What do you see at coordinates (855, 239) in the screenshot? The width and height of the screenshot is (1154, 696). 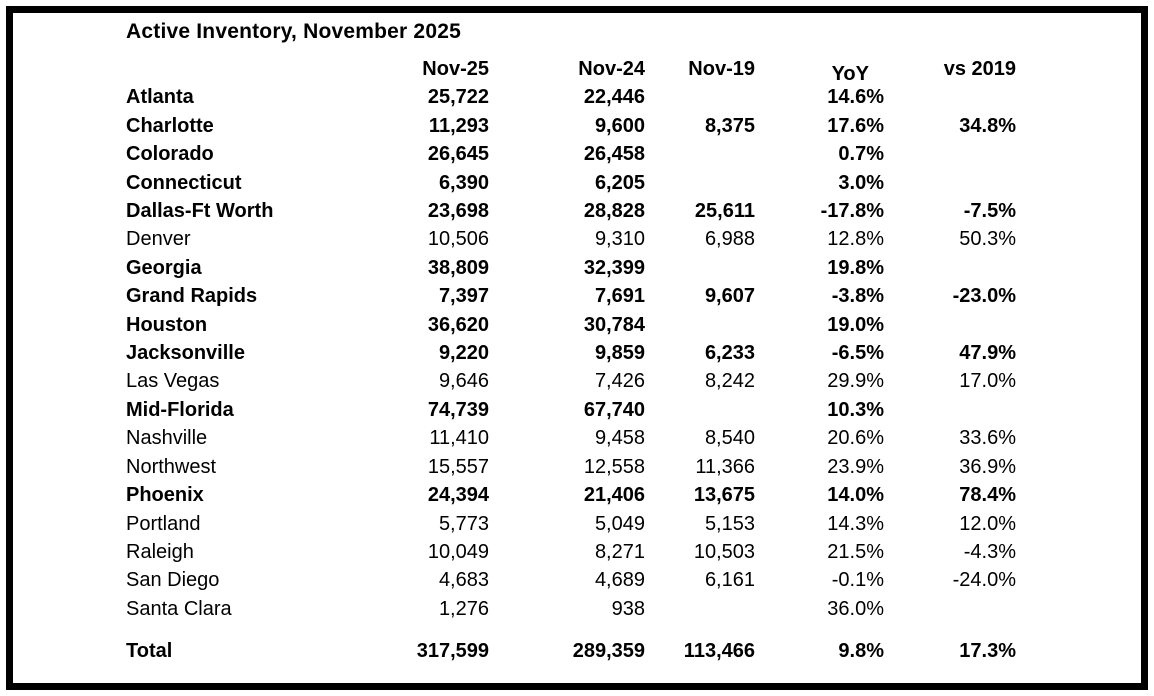 I see `cell-yoy: 12.8%` at bounding box center [855, 239].